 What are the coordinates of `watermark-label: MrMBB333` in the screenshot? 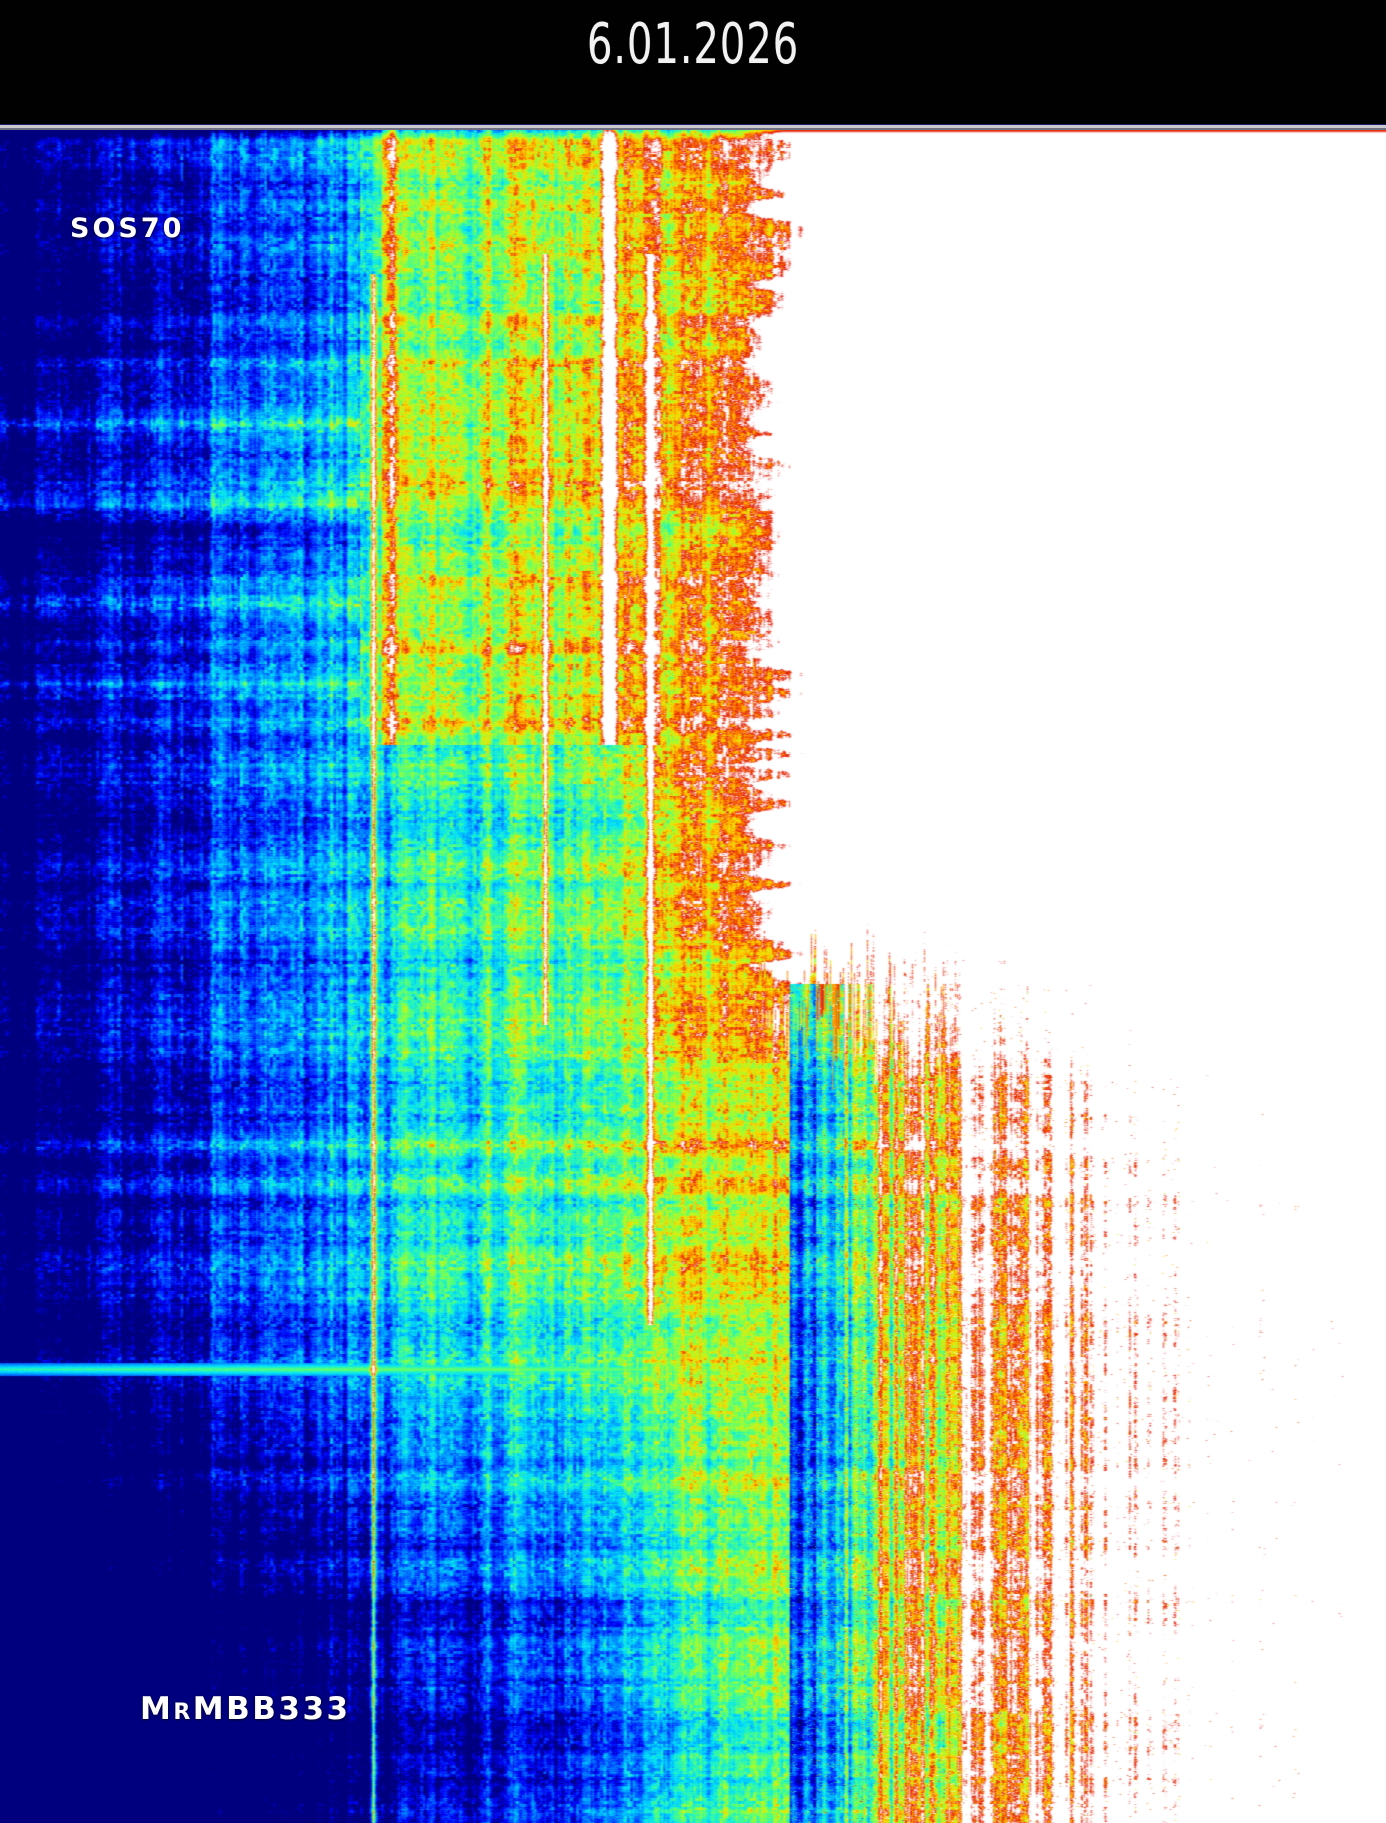 It's located at (245, 1709).